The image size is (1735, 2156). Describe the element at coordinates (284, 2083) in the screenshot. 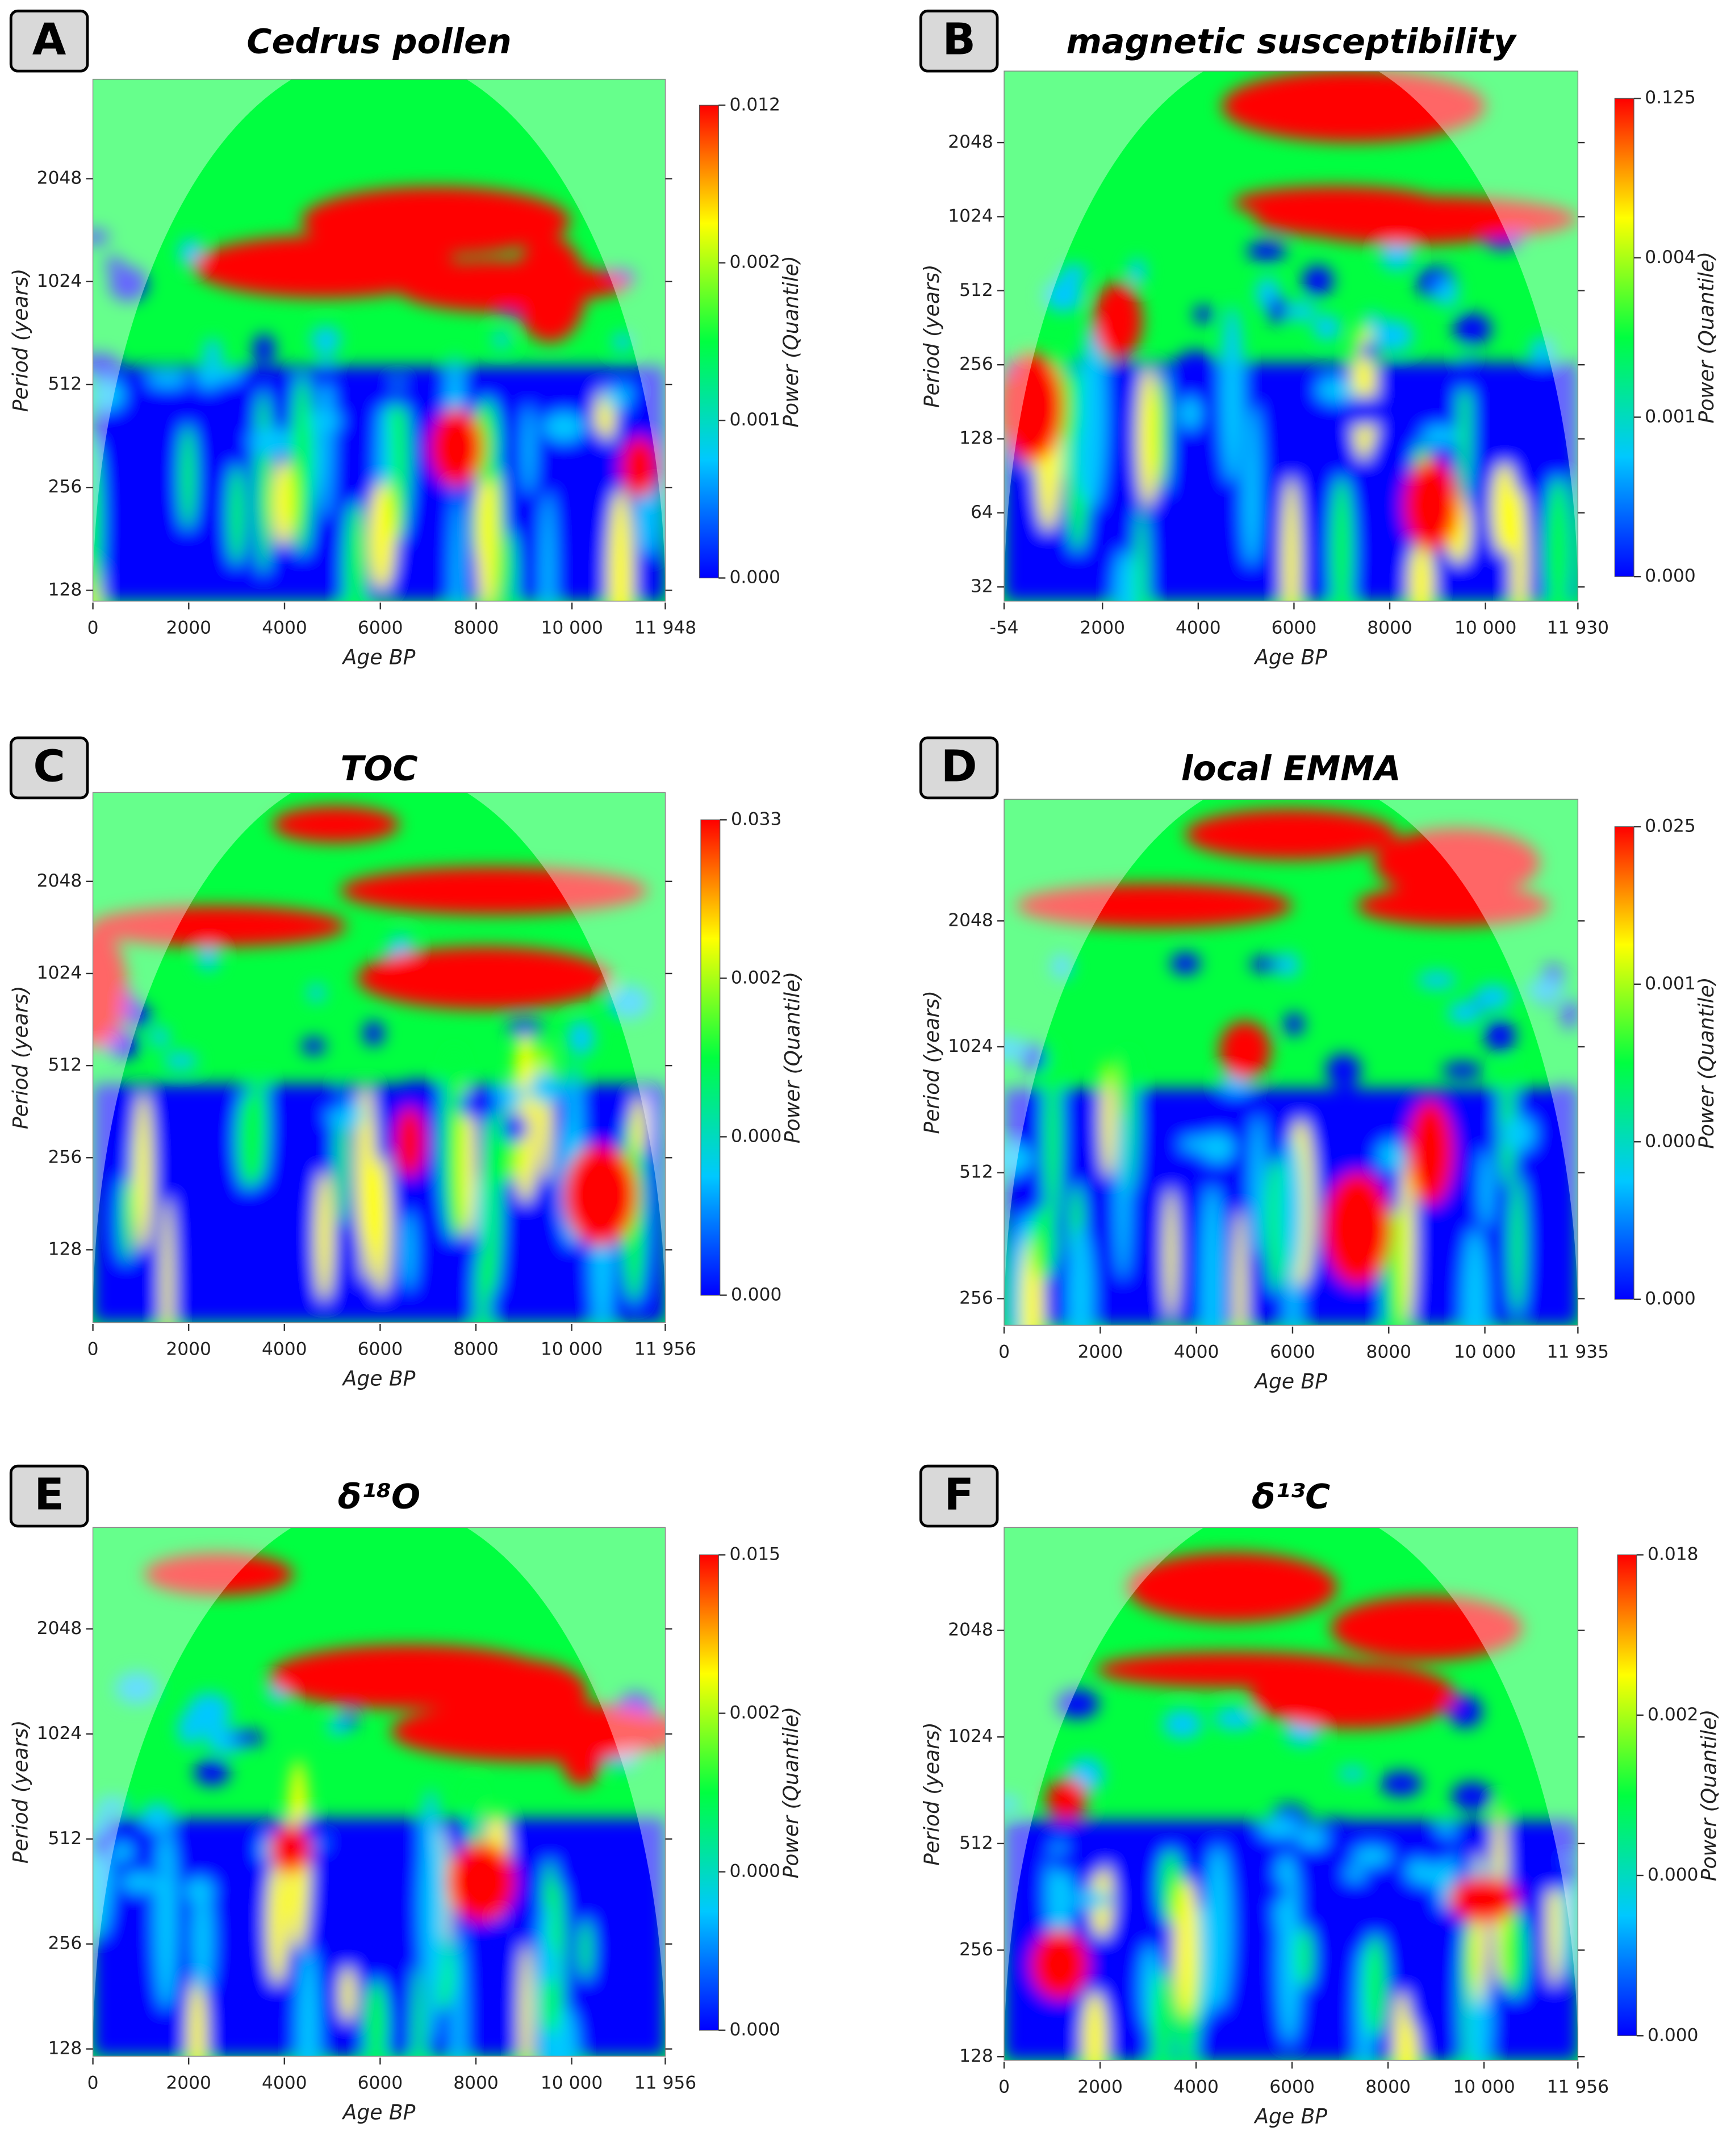

I see `x-tick-label: 4000` at that location.